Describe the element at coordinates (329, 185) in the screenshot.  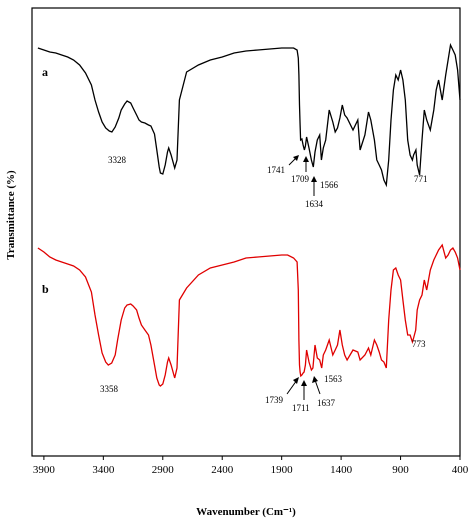
I see `peak-label-1566: 1566` at that location.